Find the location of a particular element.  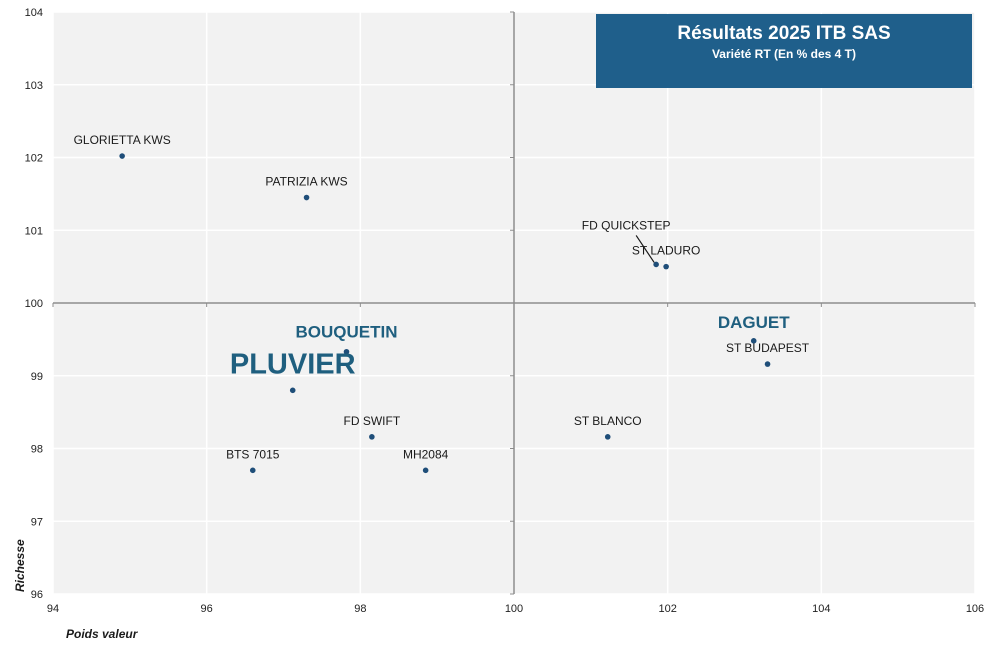

label-fd-quickstep: FD QUICKSTEP is located at coordinates (626, 225).